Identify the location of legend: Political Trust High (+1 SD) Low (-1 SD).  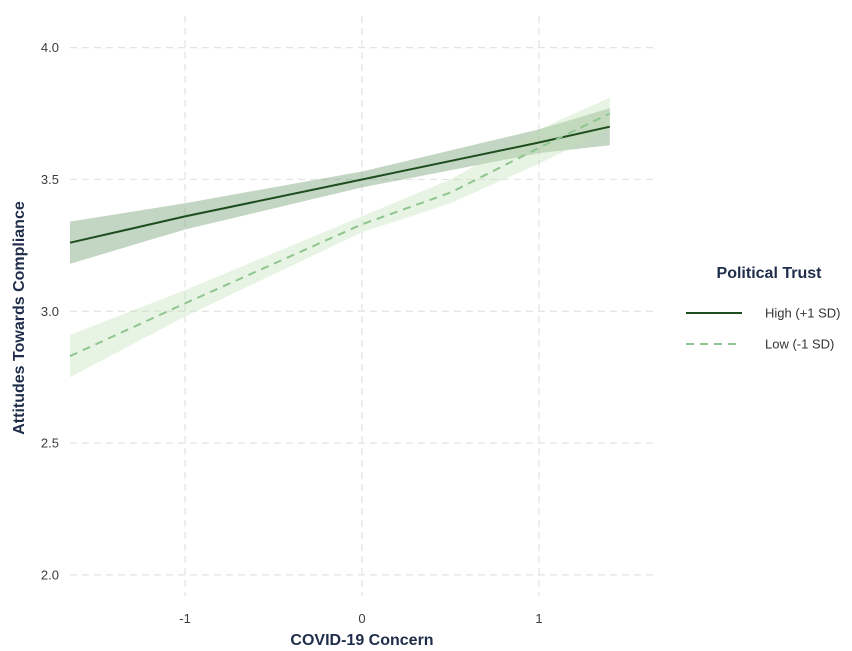
(763, 308).